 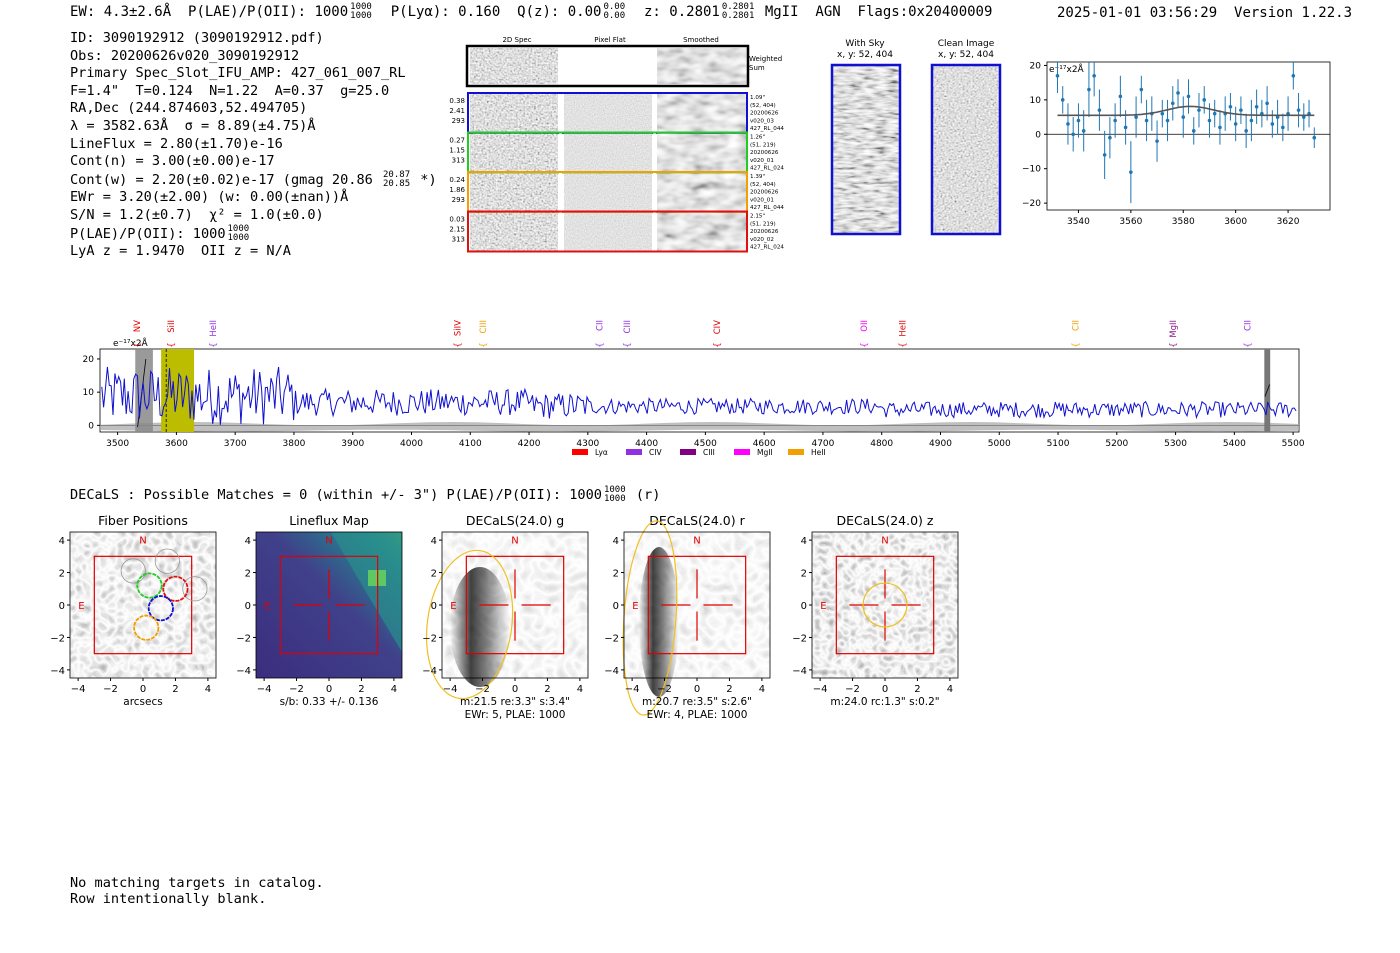 What do you see at coordinates (143, 520) in the screenshot?
I see `panel-title: Fiber Positions` at bounding box center [143, 520].